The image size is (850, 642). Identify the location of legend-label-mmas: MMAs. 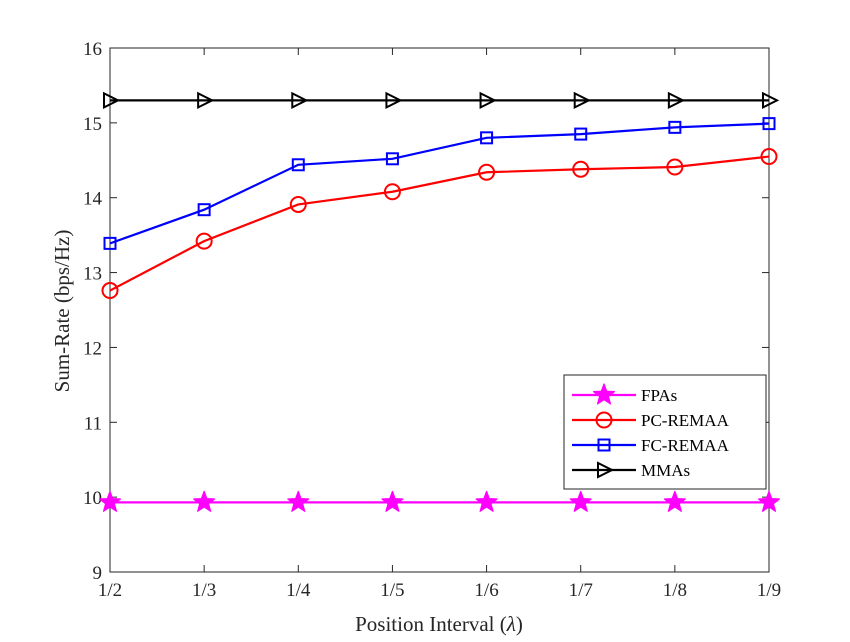
(665, 470).